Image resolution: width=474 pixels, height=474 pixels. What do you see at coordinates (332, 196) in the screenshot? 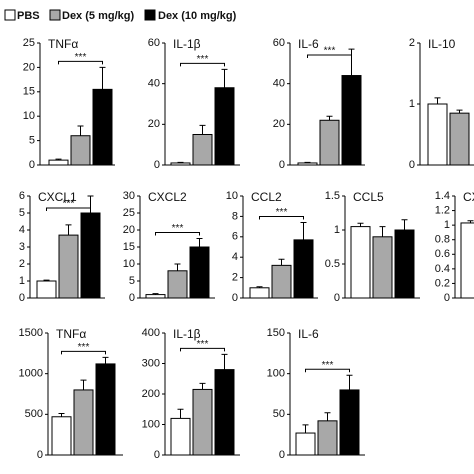
I see `y-tick-label: 1.5` at bounding box center [332, 196].